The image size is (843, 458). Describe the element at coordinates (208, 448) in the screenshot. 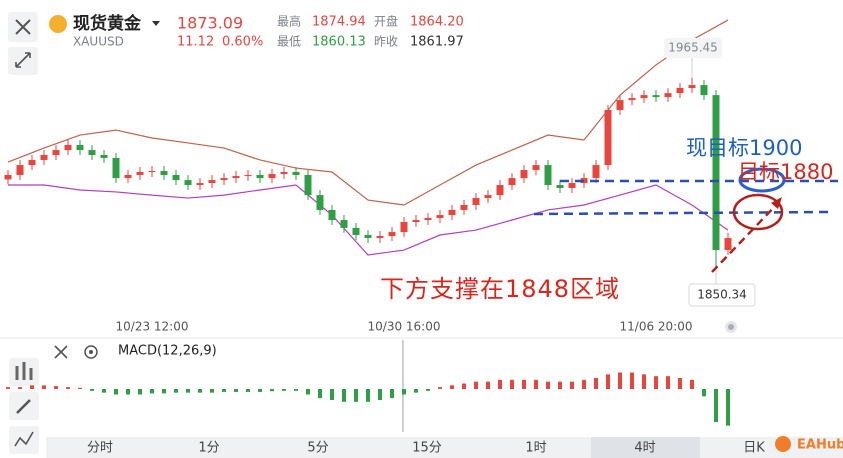

I see `tab: 1分` at that location.